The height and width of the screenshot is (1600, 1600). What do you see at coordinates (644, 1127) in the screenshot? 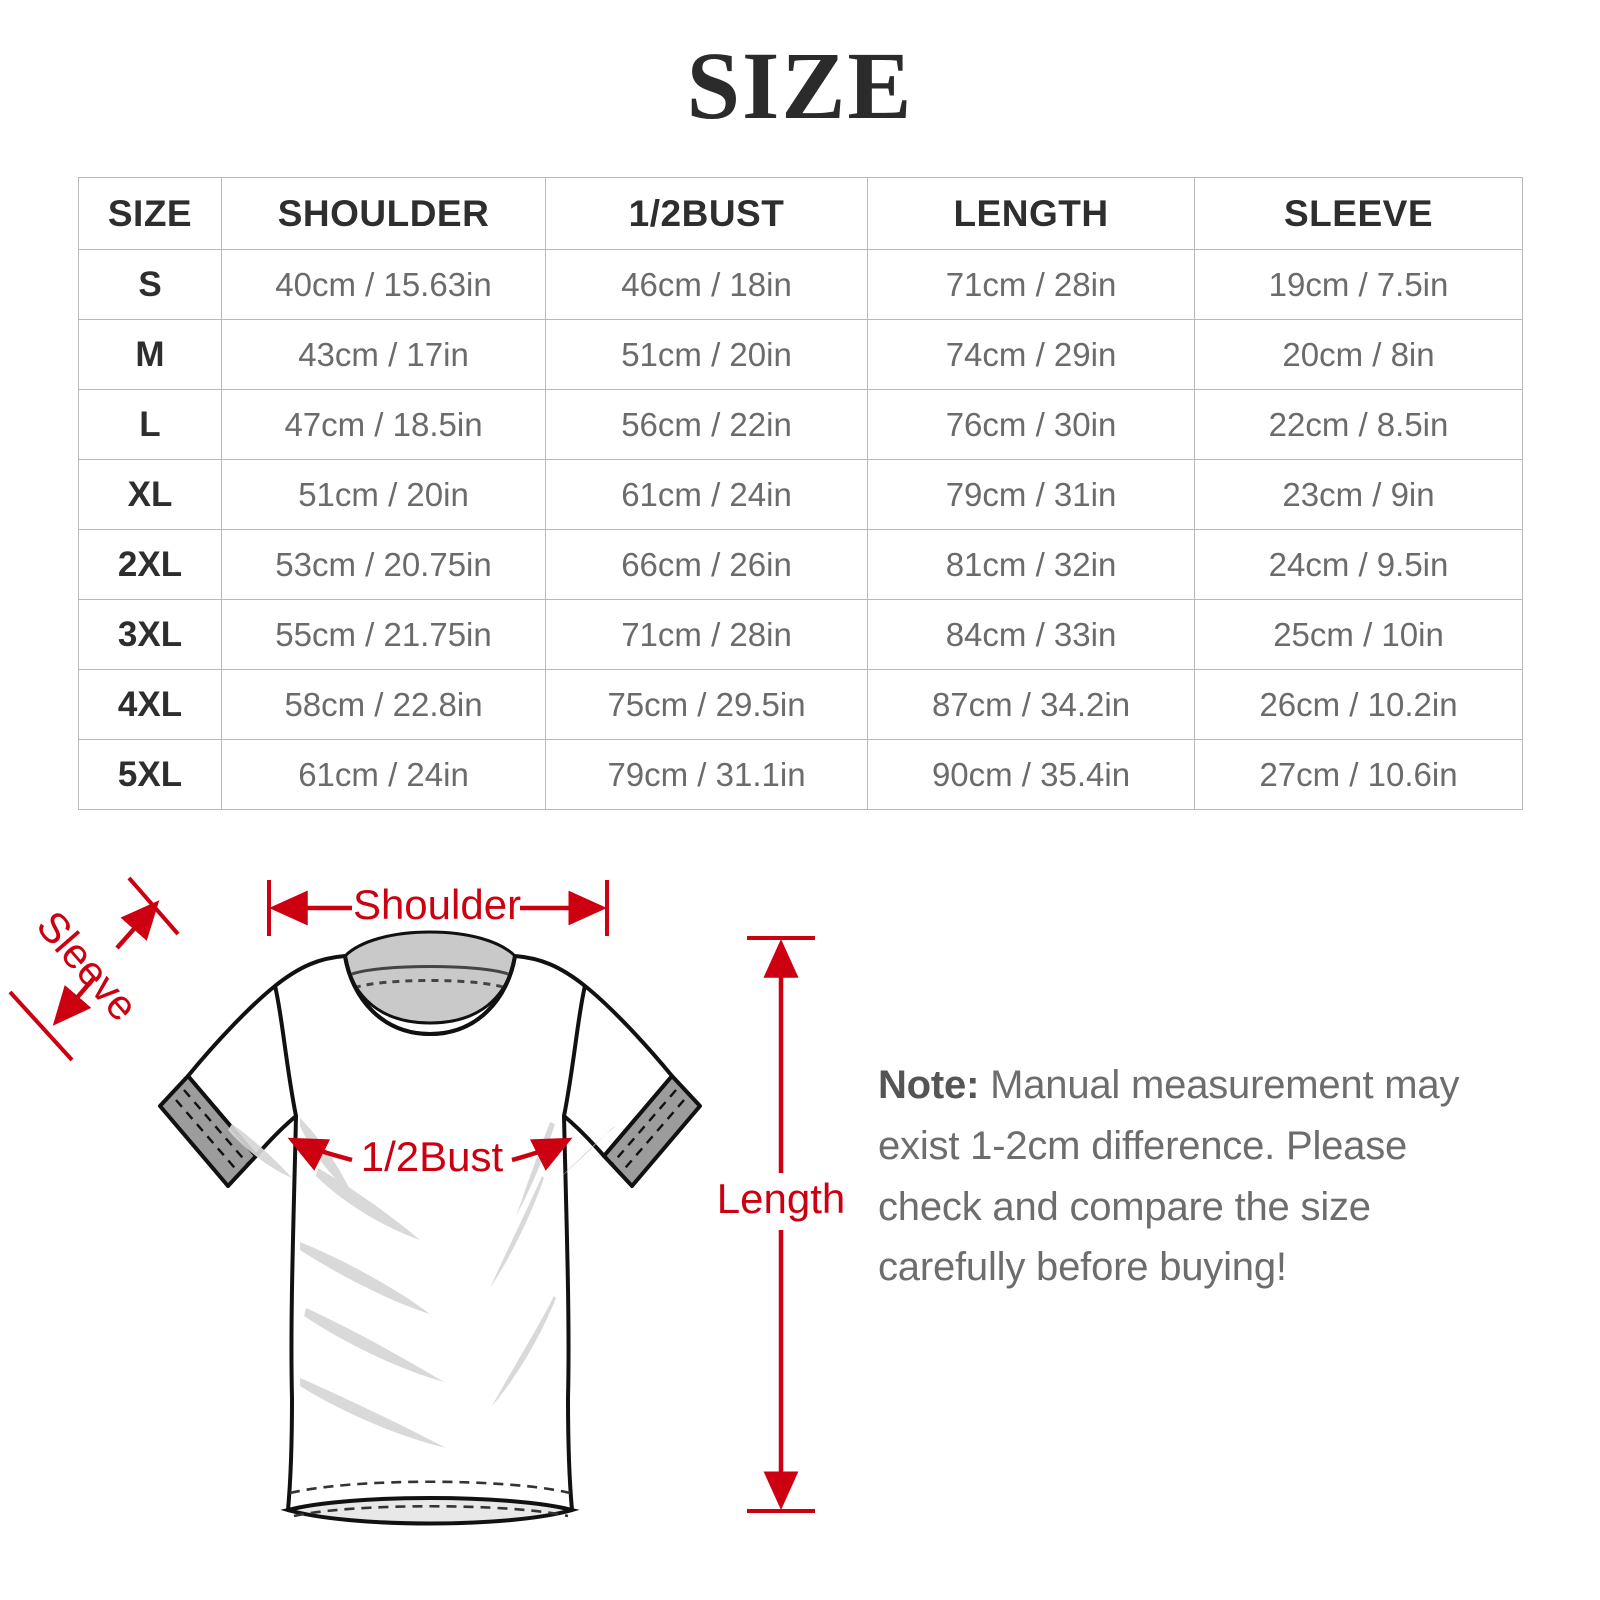
I see `right-cuff-stitch` at bounding box center [644, 1127].